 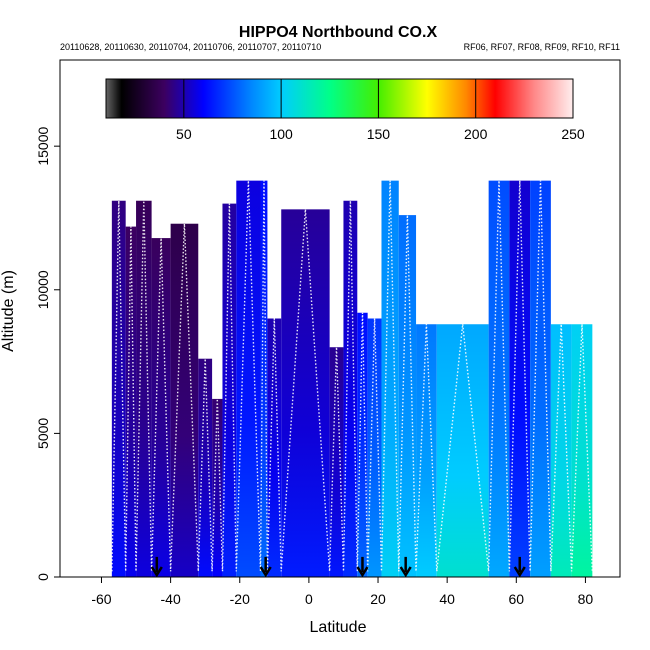 I want to click on y-tick-label: 15000, so click(x=43, y=145).